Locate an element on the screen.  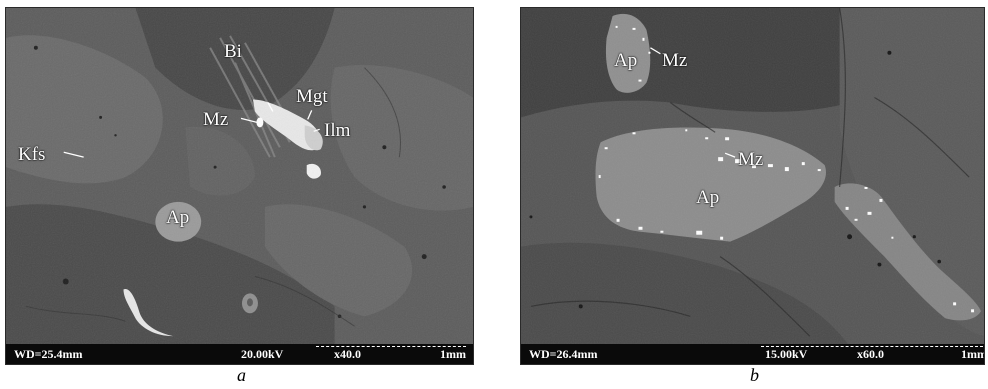
scale-label-b: 1mm is located at coordinates (973, 354).